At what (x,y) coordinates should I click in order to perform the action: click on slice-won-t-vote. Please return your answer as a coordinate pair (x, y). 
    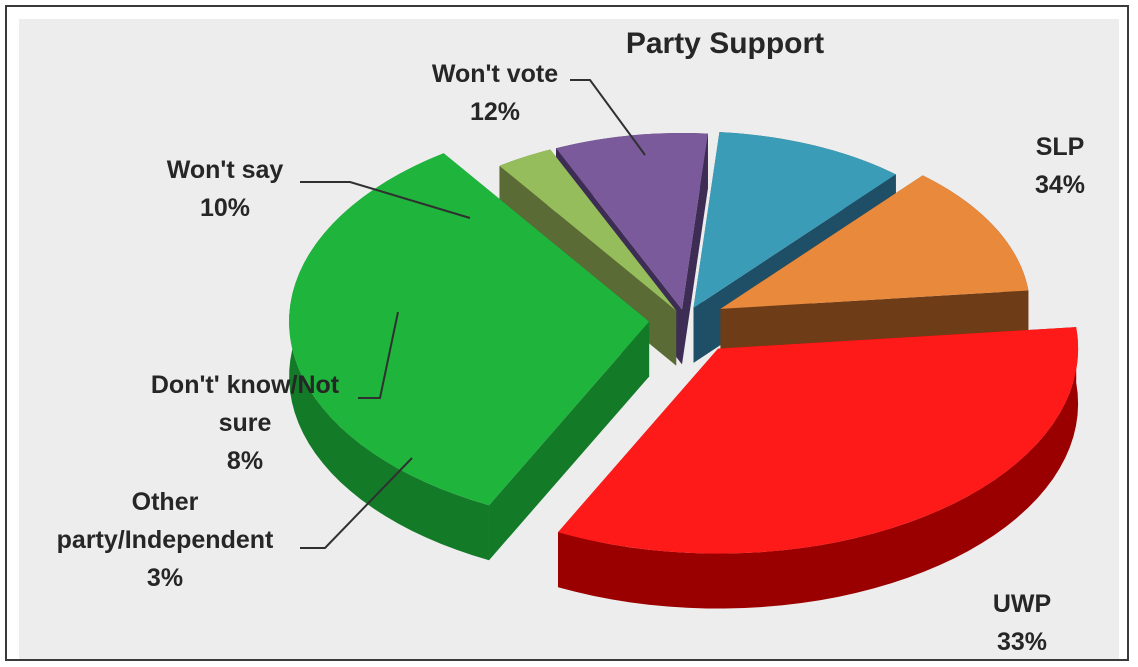
    Looking at the image, I should click on (874, 242).